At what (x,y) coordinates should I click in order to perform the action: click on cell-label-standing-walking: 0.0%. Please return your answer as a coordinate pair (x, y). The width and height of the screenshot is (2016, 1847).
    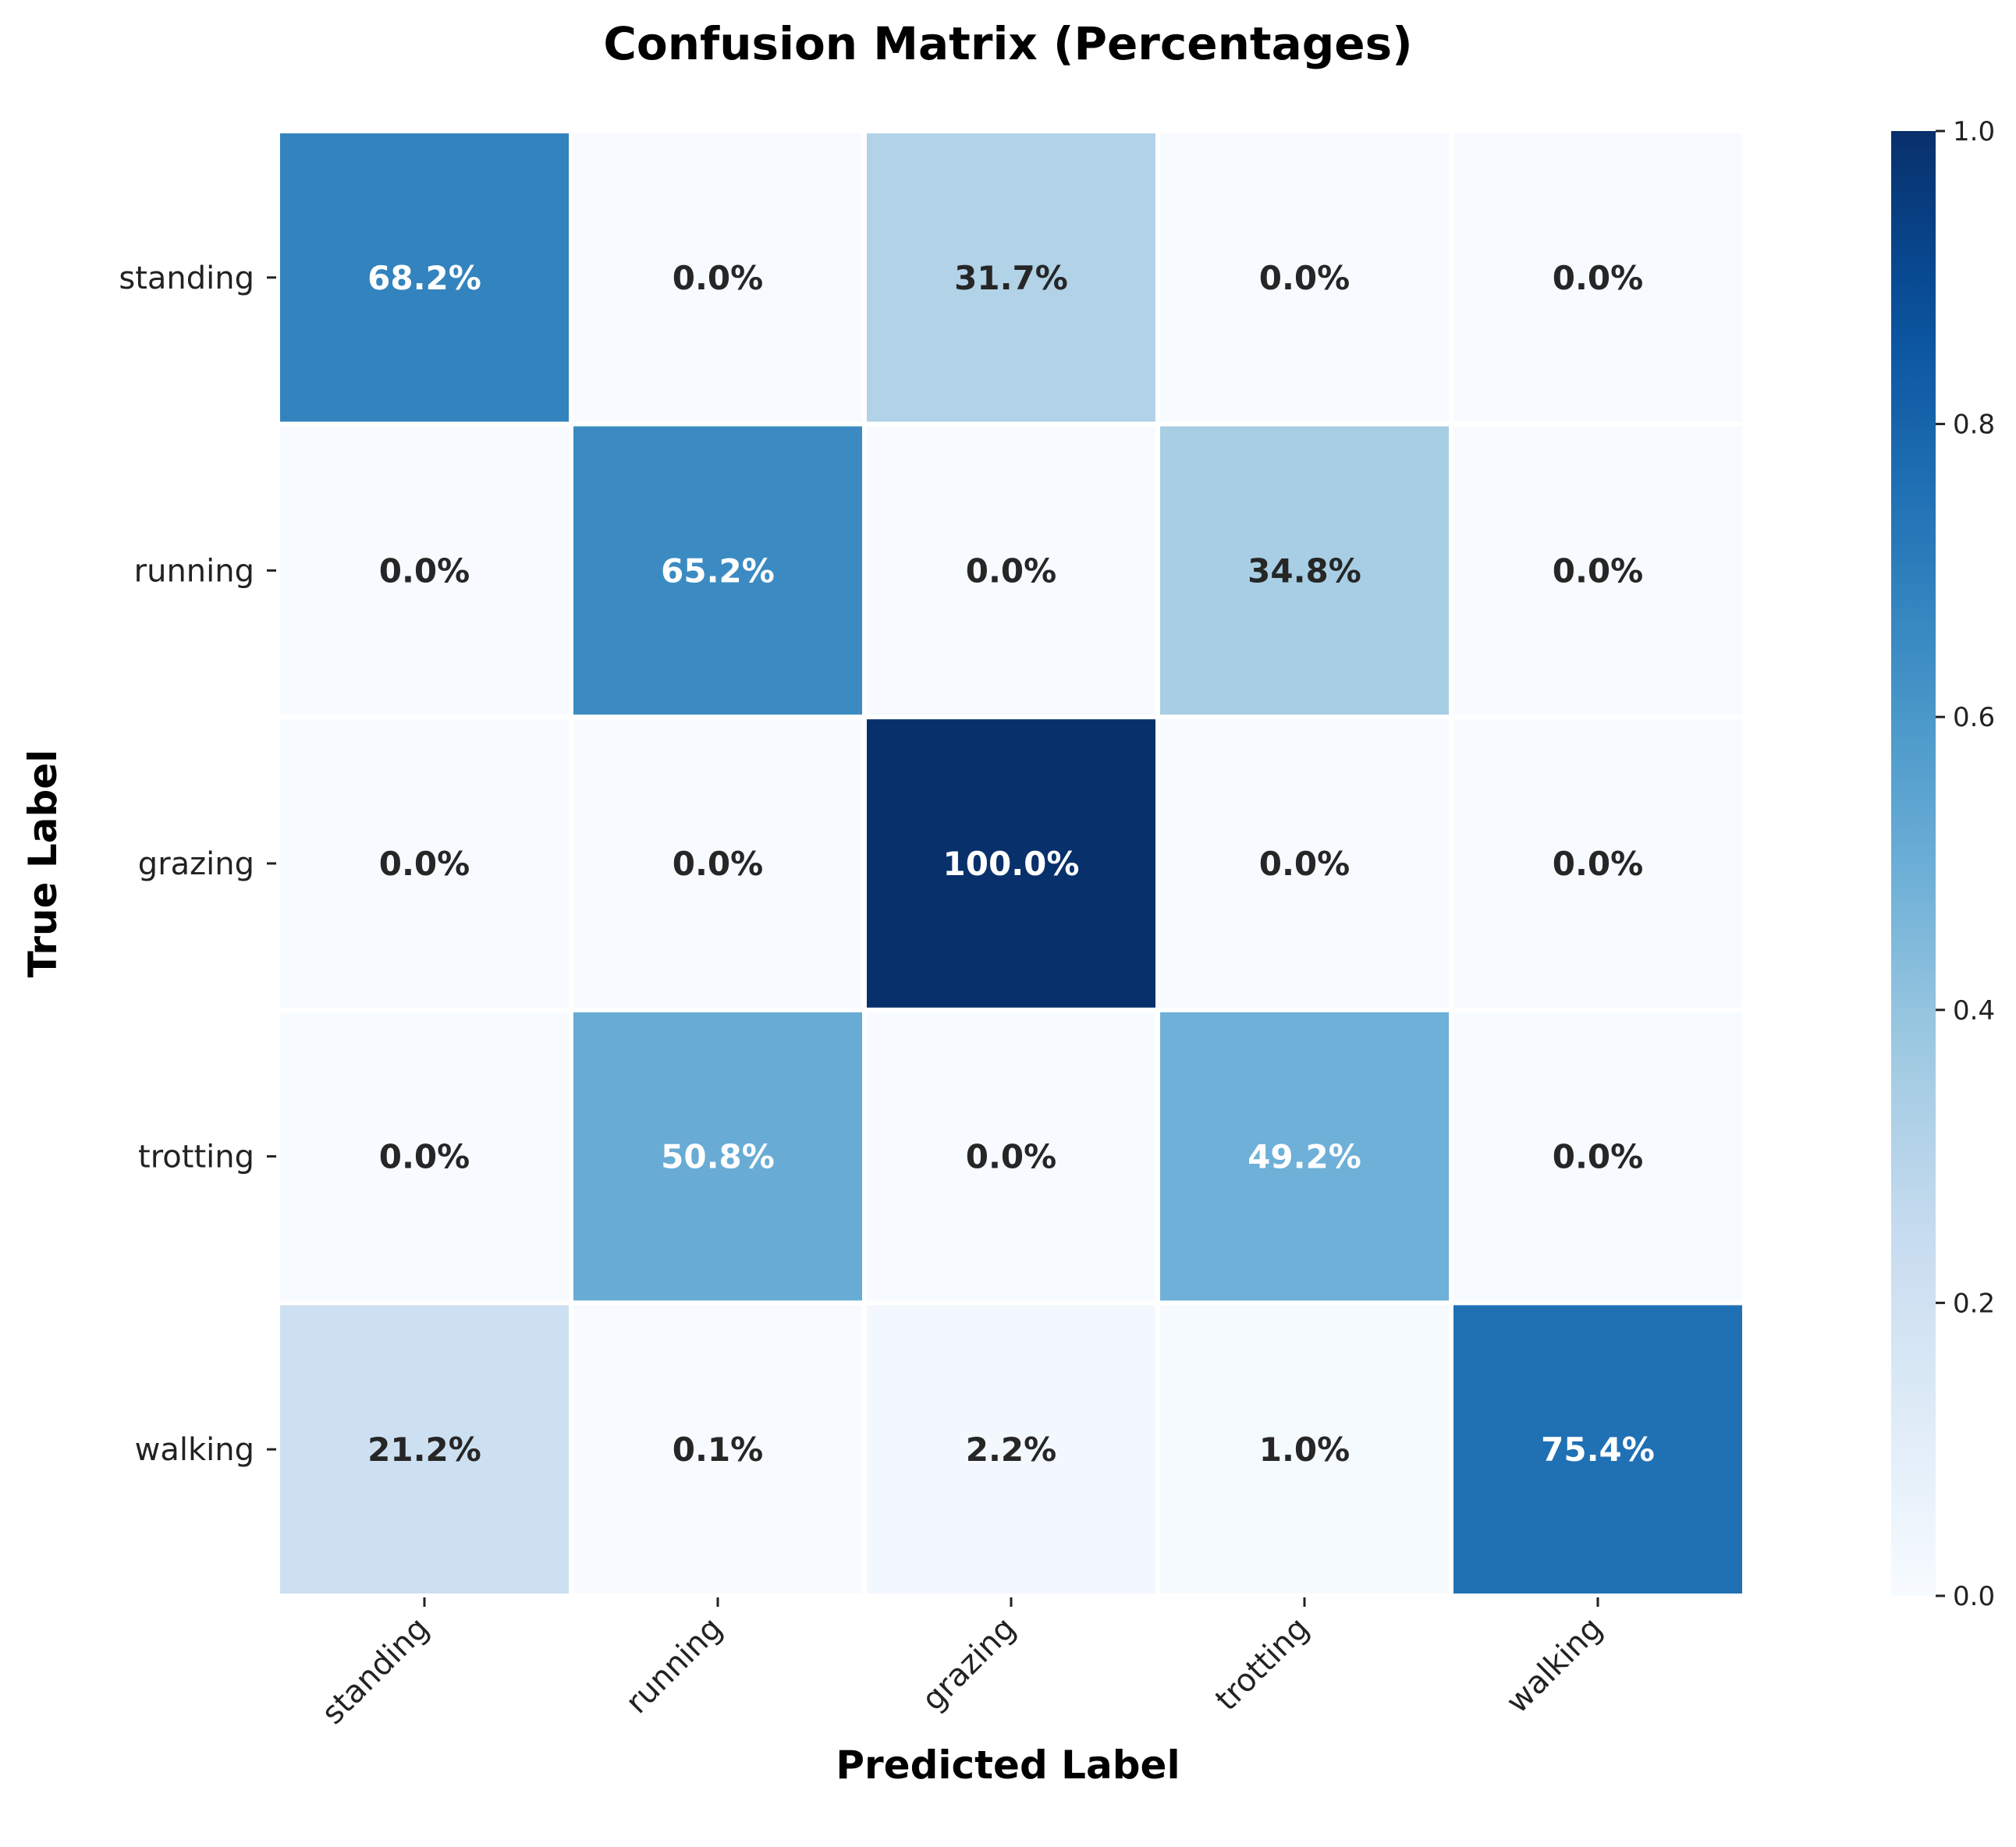
    Looking at the image, I should click on (1598, 278).